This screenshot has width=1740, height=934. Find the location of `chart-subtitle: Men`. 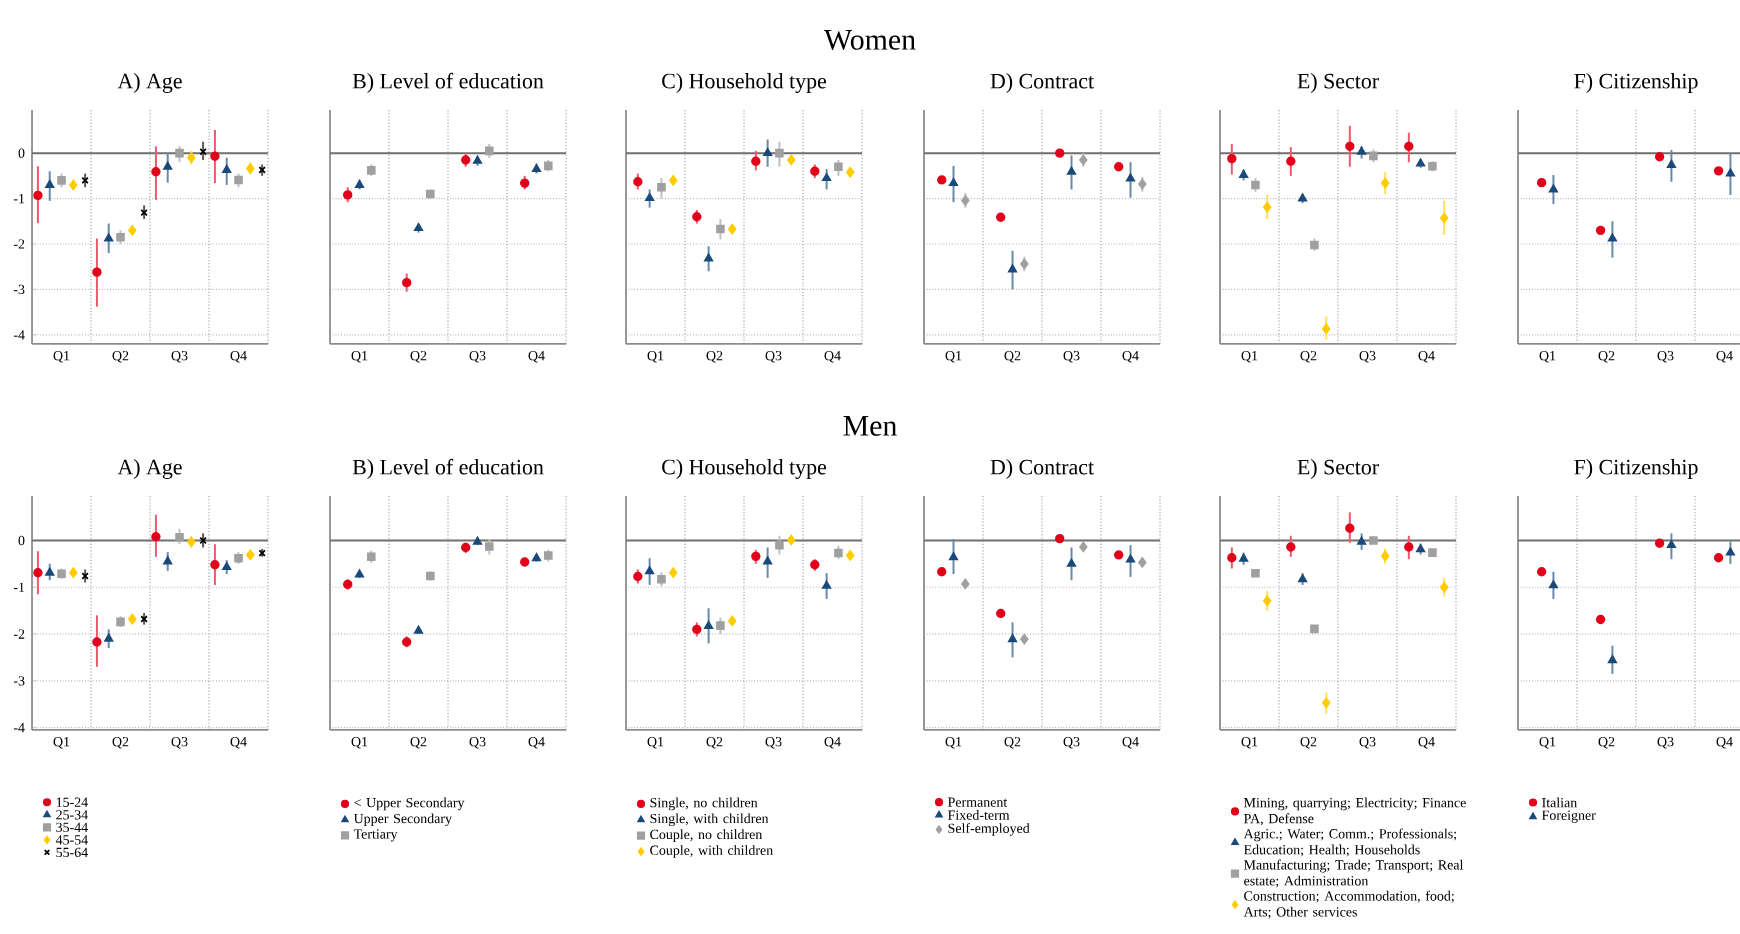

chart-subtitle: Men is located at coordinates (870, 426).